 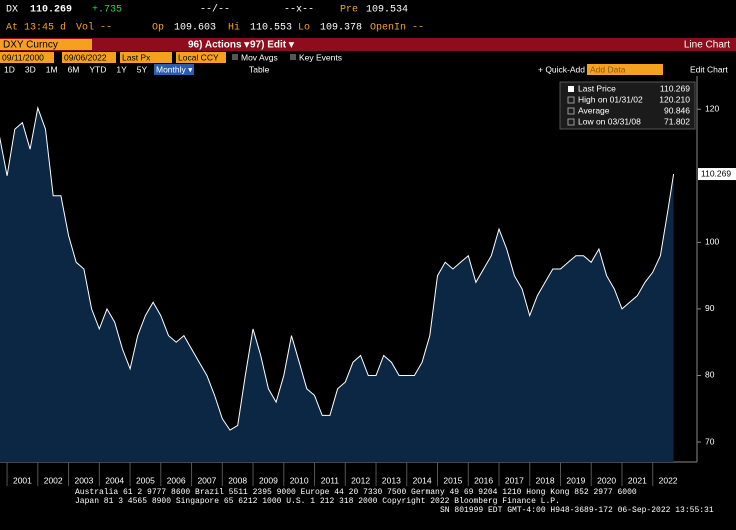 I want to click on security: DXY Curncy, so click(x=30, y=45).